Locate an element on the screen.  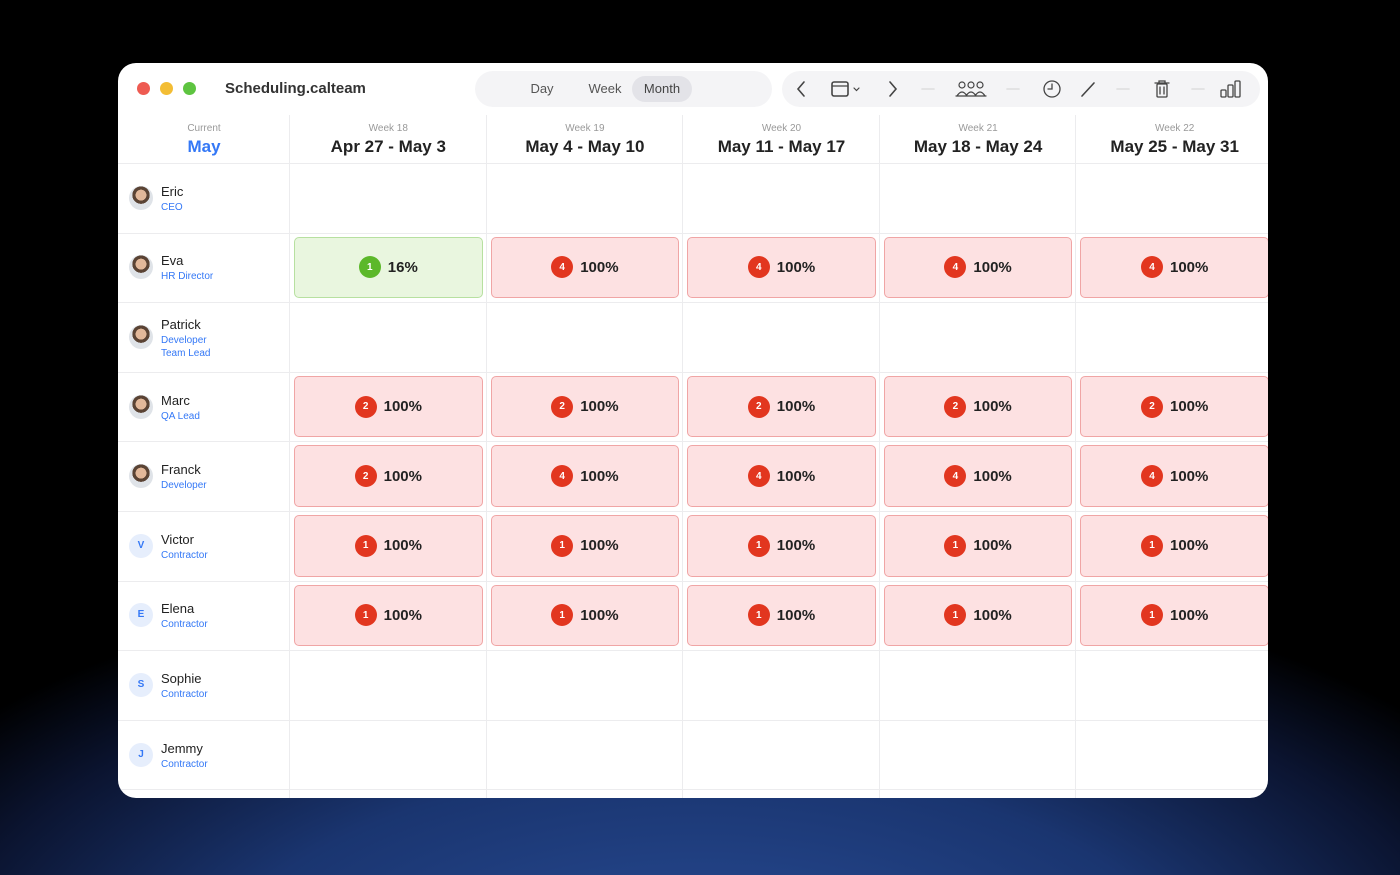
person-name: Patrick is located at coordinates (181, 324).